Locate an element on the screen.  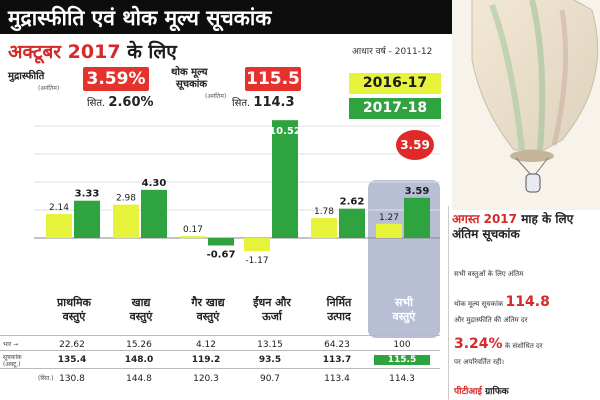
table-cell-sep-0: 130.8 is located at coordinates (72, 379).